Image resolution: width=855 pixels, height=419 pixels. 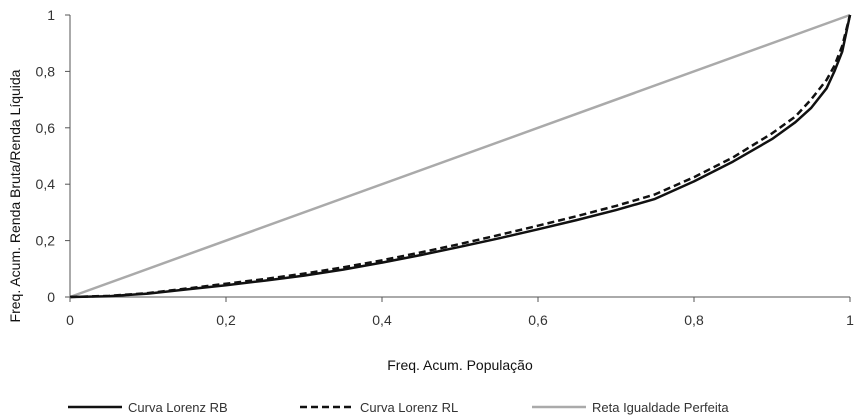 I want to click on x-tick-label: 0,8, so click(x=694, y=320).